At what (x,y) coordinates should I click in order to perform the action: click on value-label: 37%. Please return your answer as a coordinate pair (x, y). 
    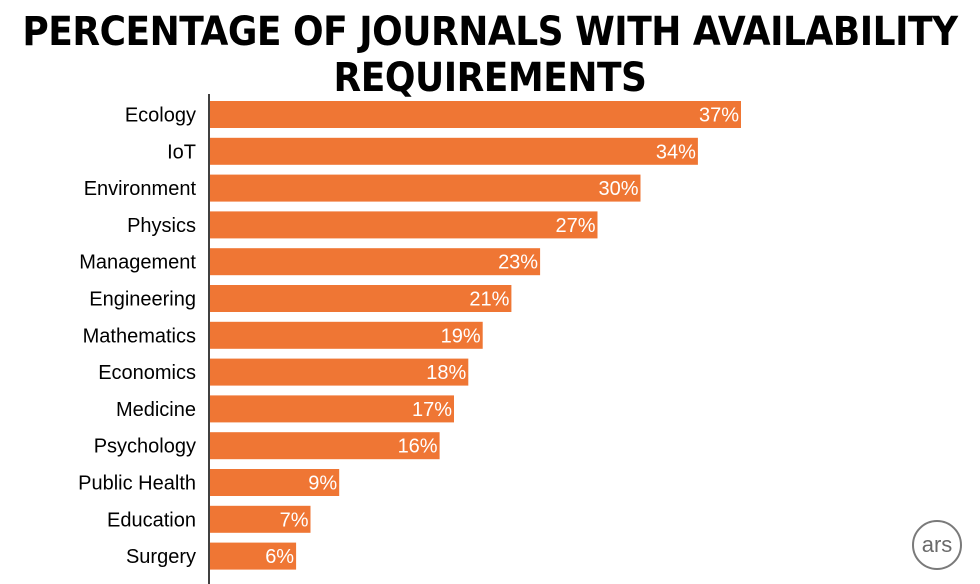
    Looking at the image, I should click on (719, 116).